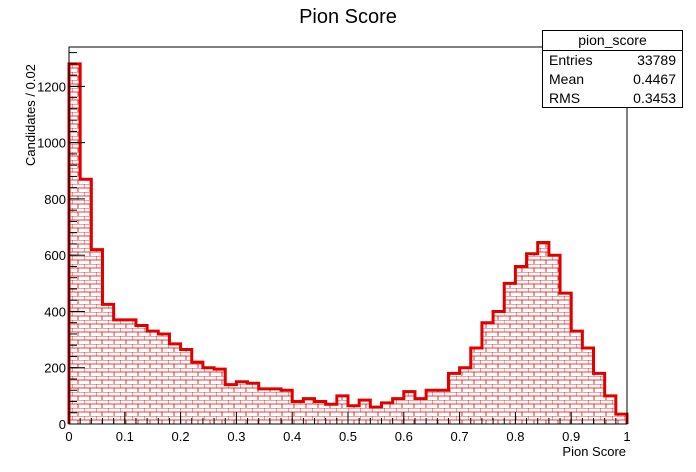 This screenshot has width=696, height=472. What do you see at coordinates (404, 436) in the screenshot?
I see `x-tick-label: 0.6` at bounding box center [404, 436].